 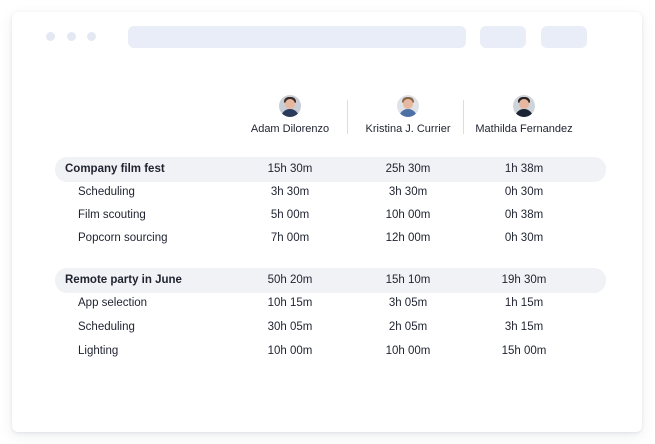 I want to click on person-name: Mathilda Fernandez, so click(x=524, y=129).